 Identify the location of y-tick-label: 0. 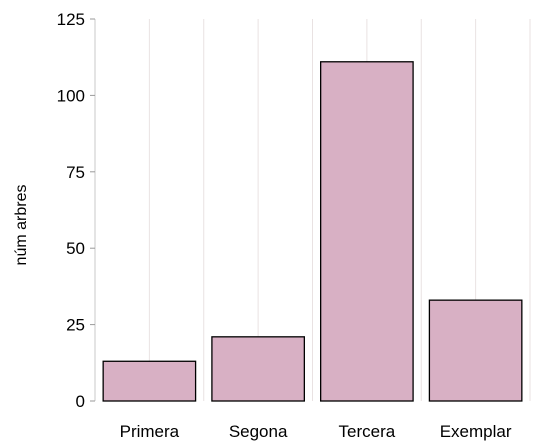
(80, 401).